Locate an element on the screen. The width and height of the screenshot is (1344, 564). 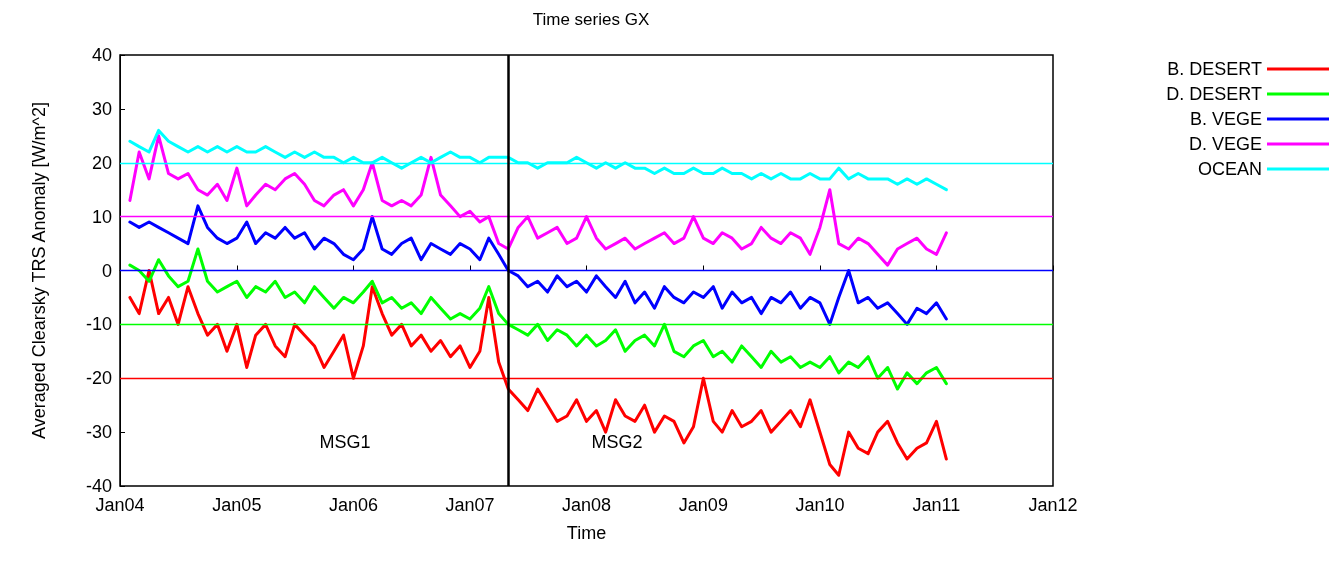
x-tick-label: Jan10 is located at coordinates (820, 505).